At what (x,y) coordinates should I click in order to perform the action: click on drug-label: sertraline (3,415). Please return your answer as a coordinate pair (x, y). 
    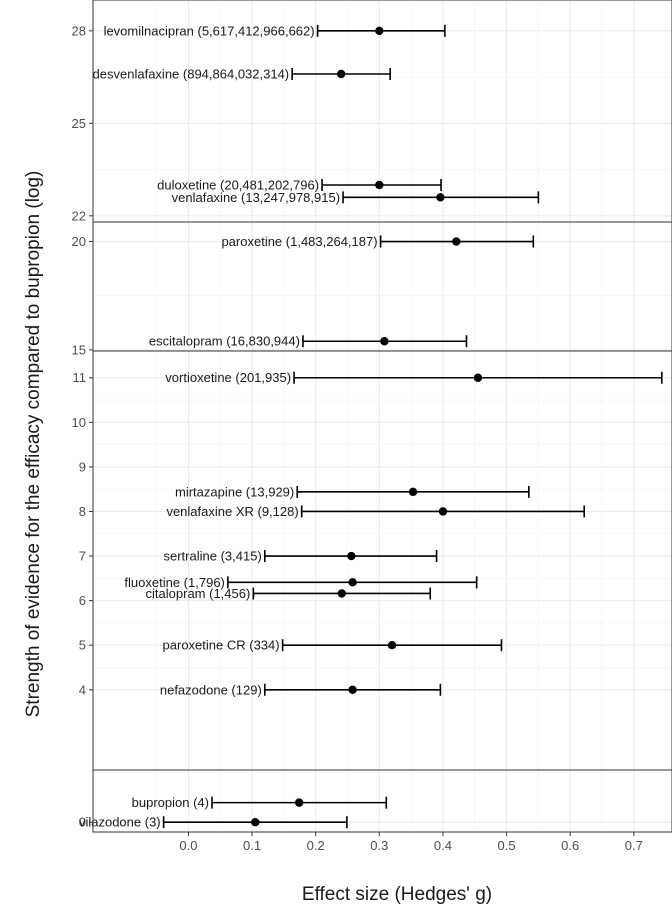
    Looking at the image, I should click on (213, 556).